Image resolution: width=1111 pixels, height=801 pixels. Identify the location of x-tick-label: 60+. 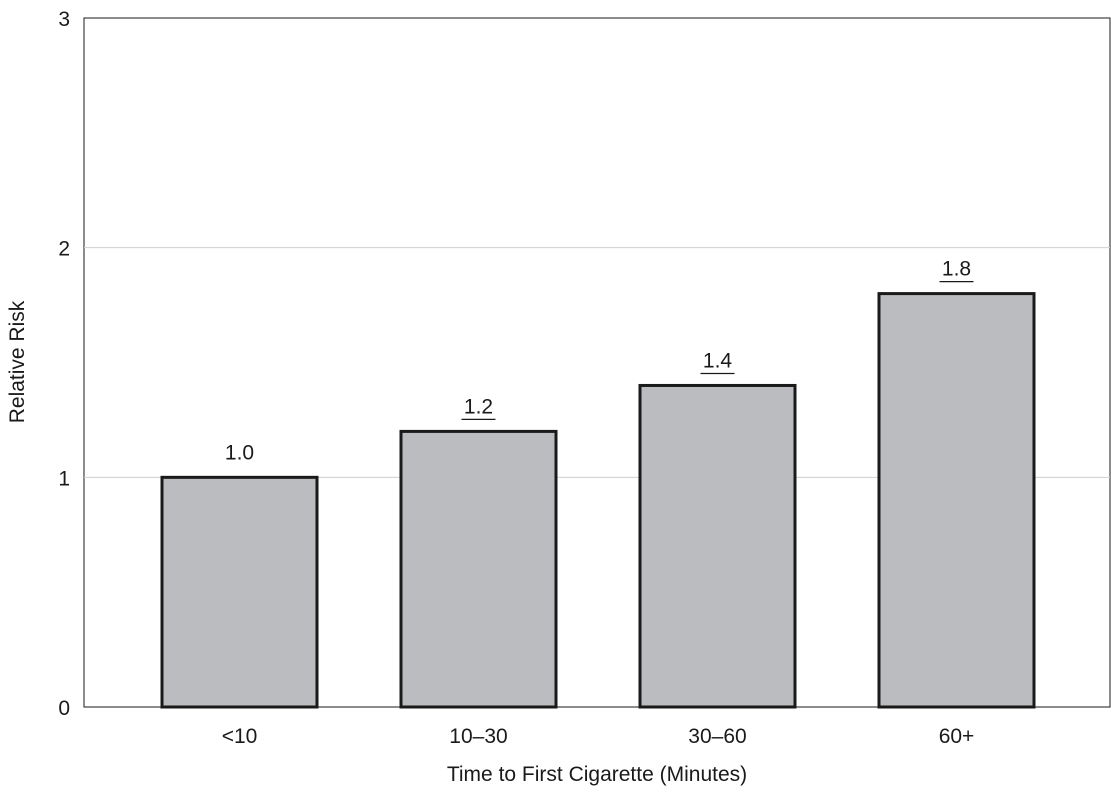
(957, 736).